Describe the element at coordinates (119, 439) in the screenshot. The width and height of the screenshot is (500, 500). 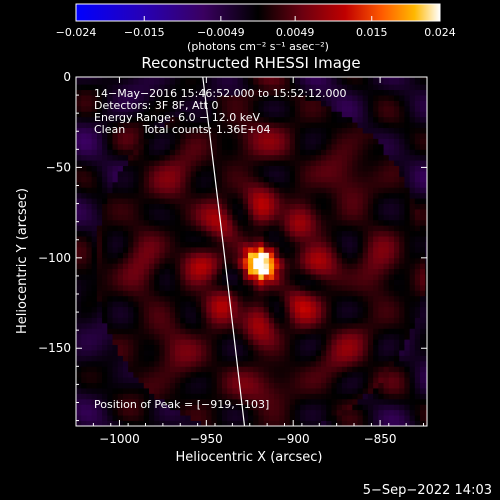
I see `x-tick-label: −1000` at that location.